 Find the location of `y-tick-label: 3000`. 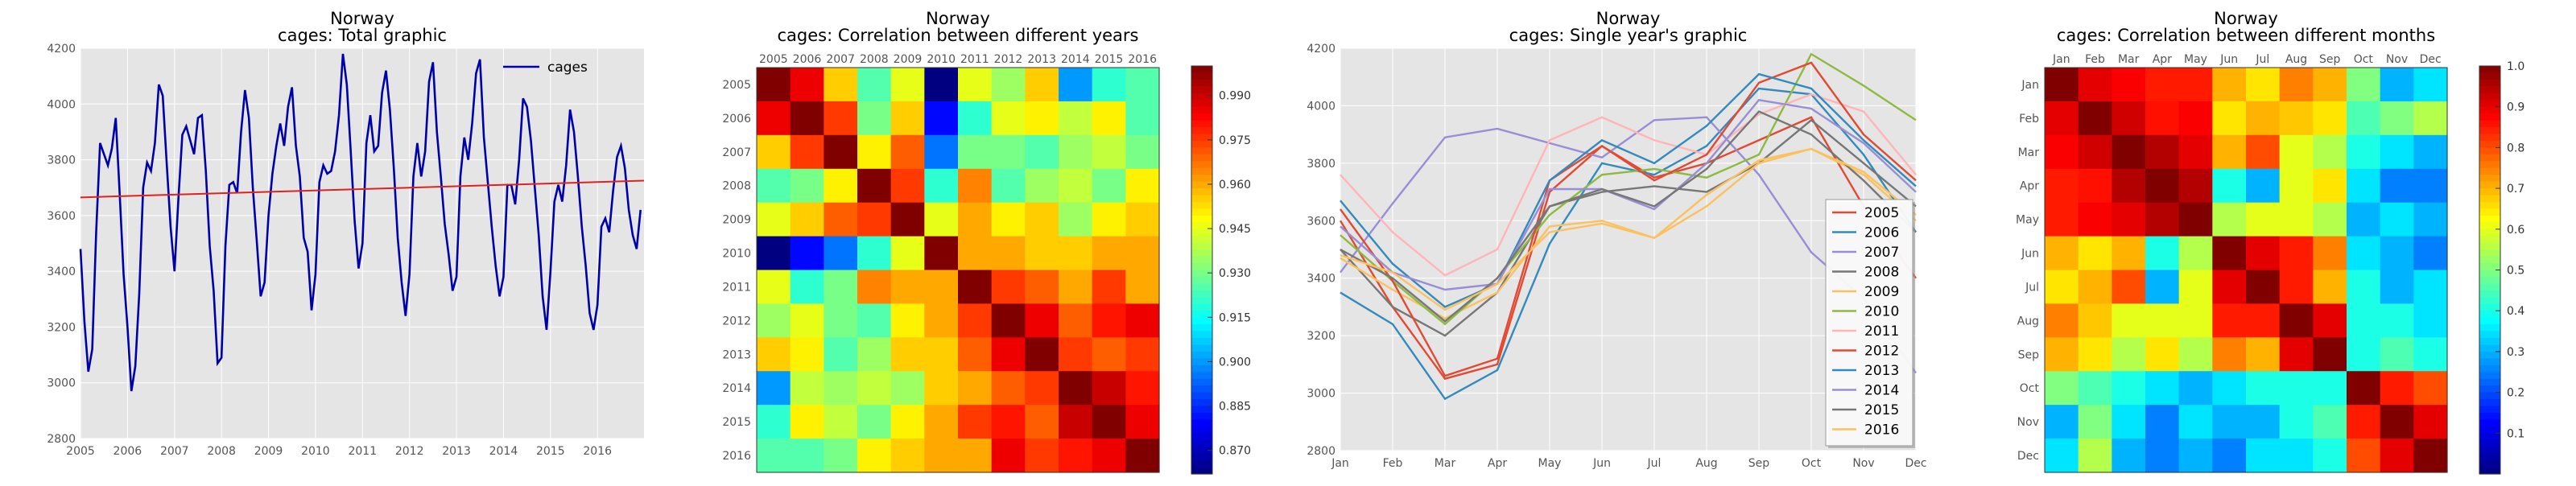

y-tick-label: 3000 is located at coordinates (1321, 394).